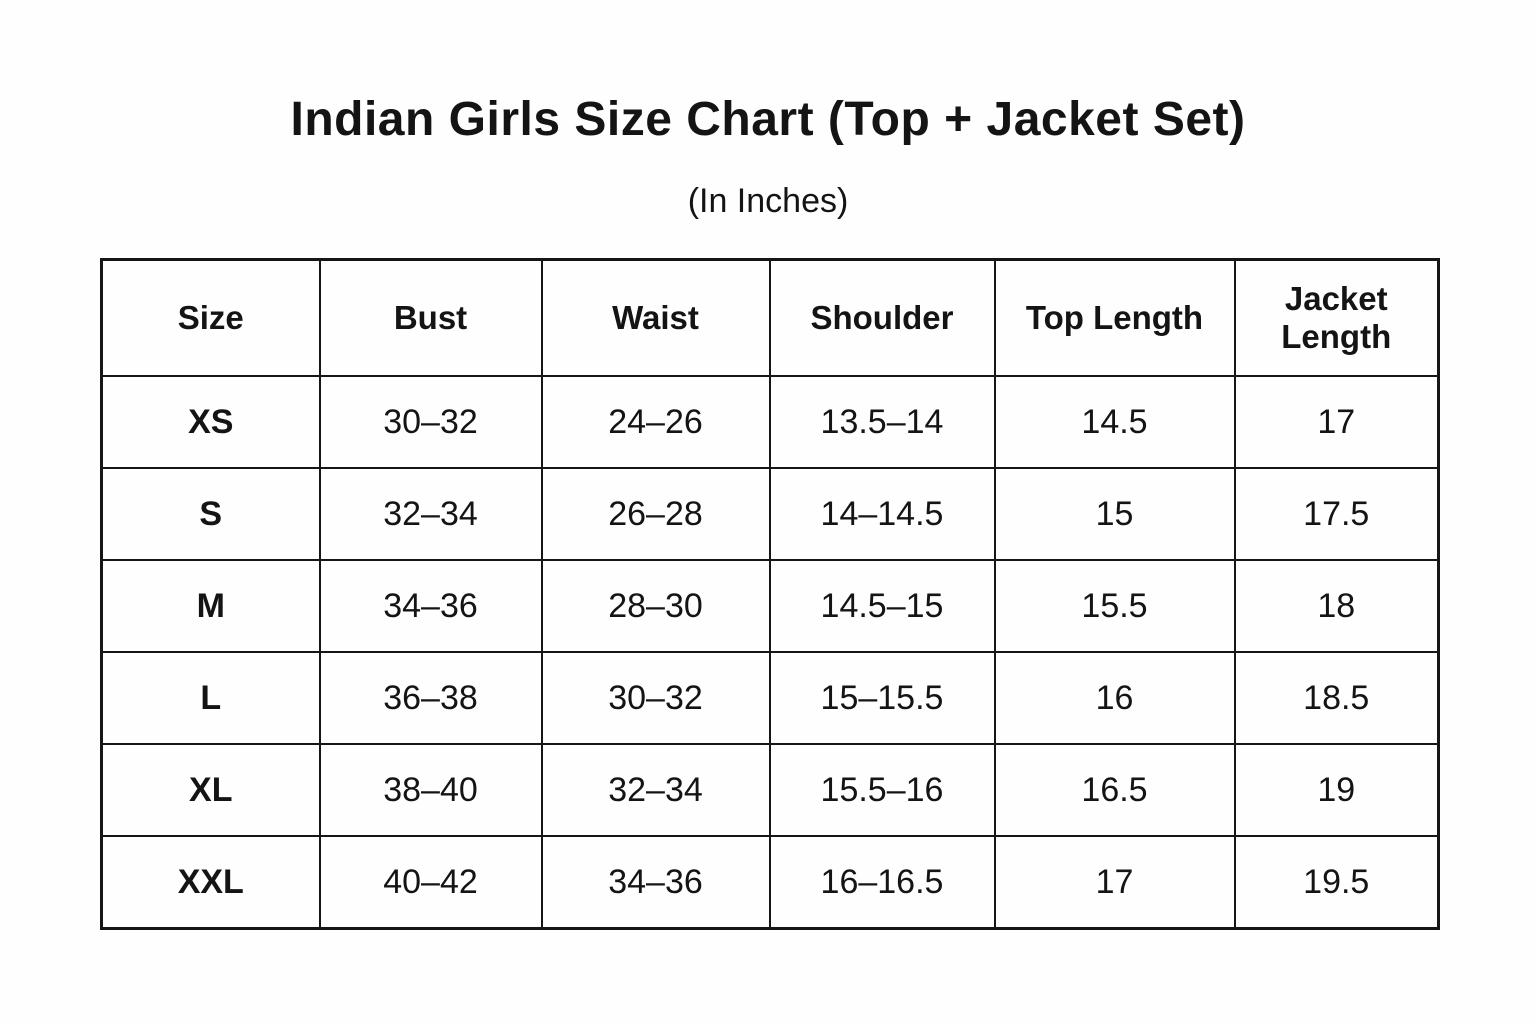 The height and width of the screenshot is (1024, 1536). Describe the element at coordinates (882, 882) in the screenshot. I see `value-cell: 16–16.5` at that location.